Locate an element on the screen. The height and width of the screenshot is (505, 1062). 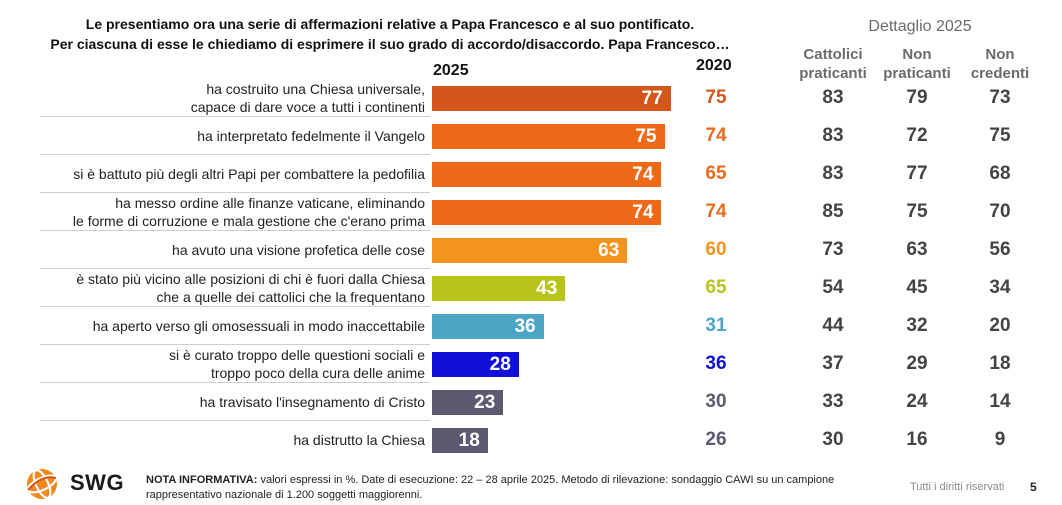
value-2020: 36 is located at coordinates (716, 363).